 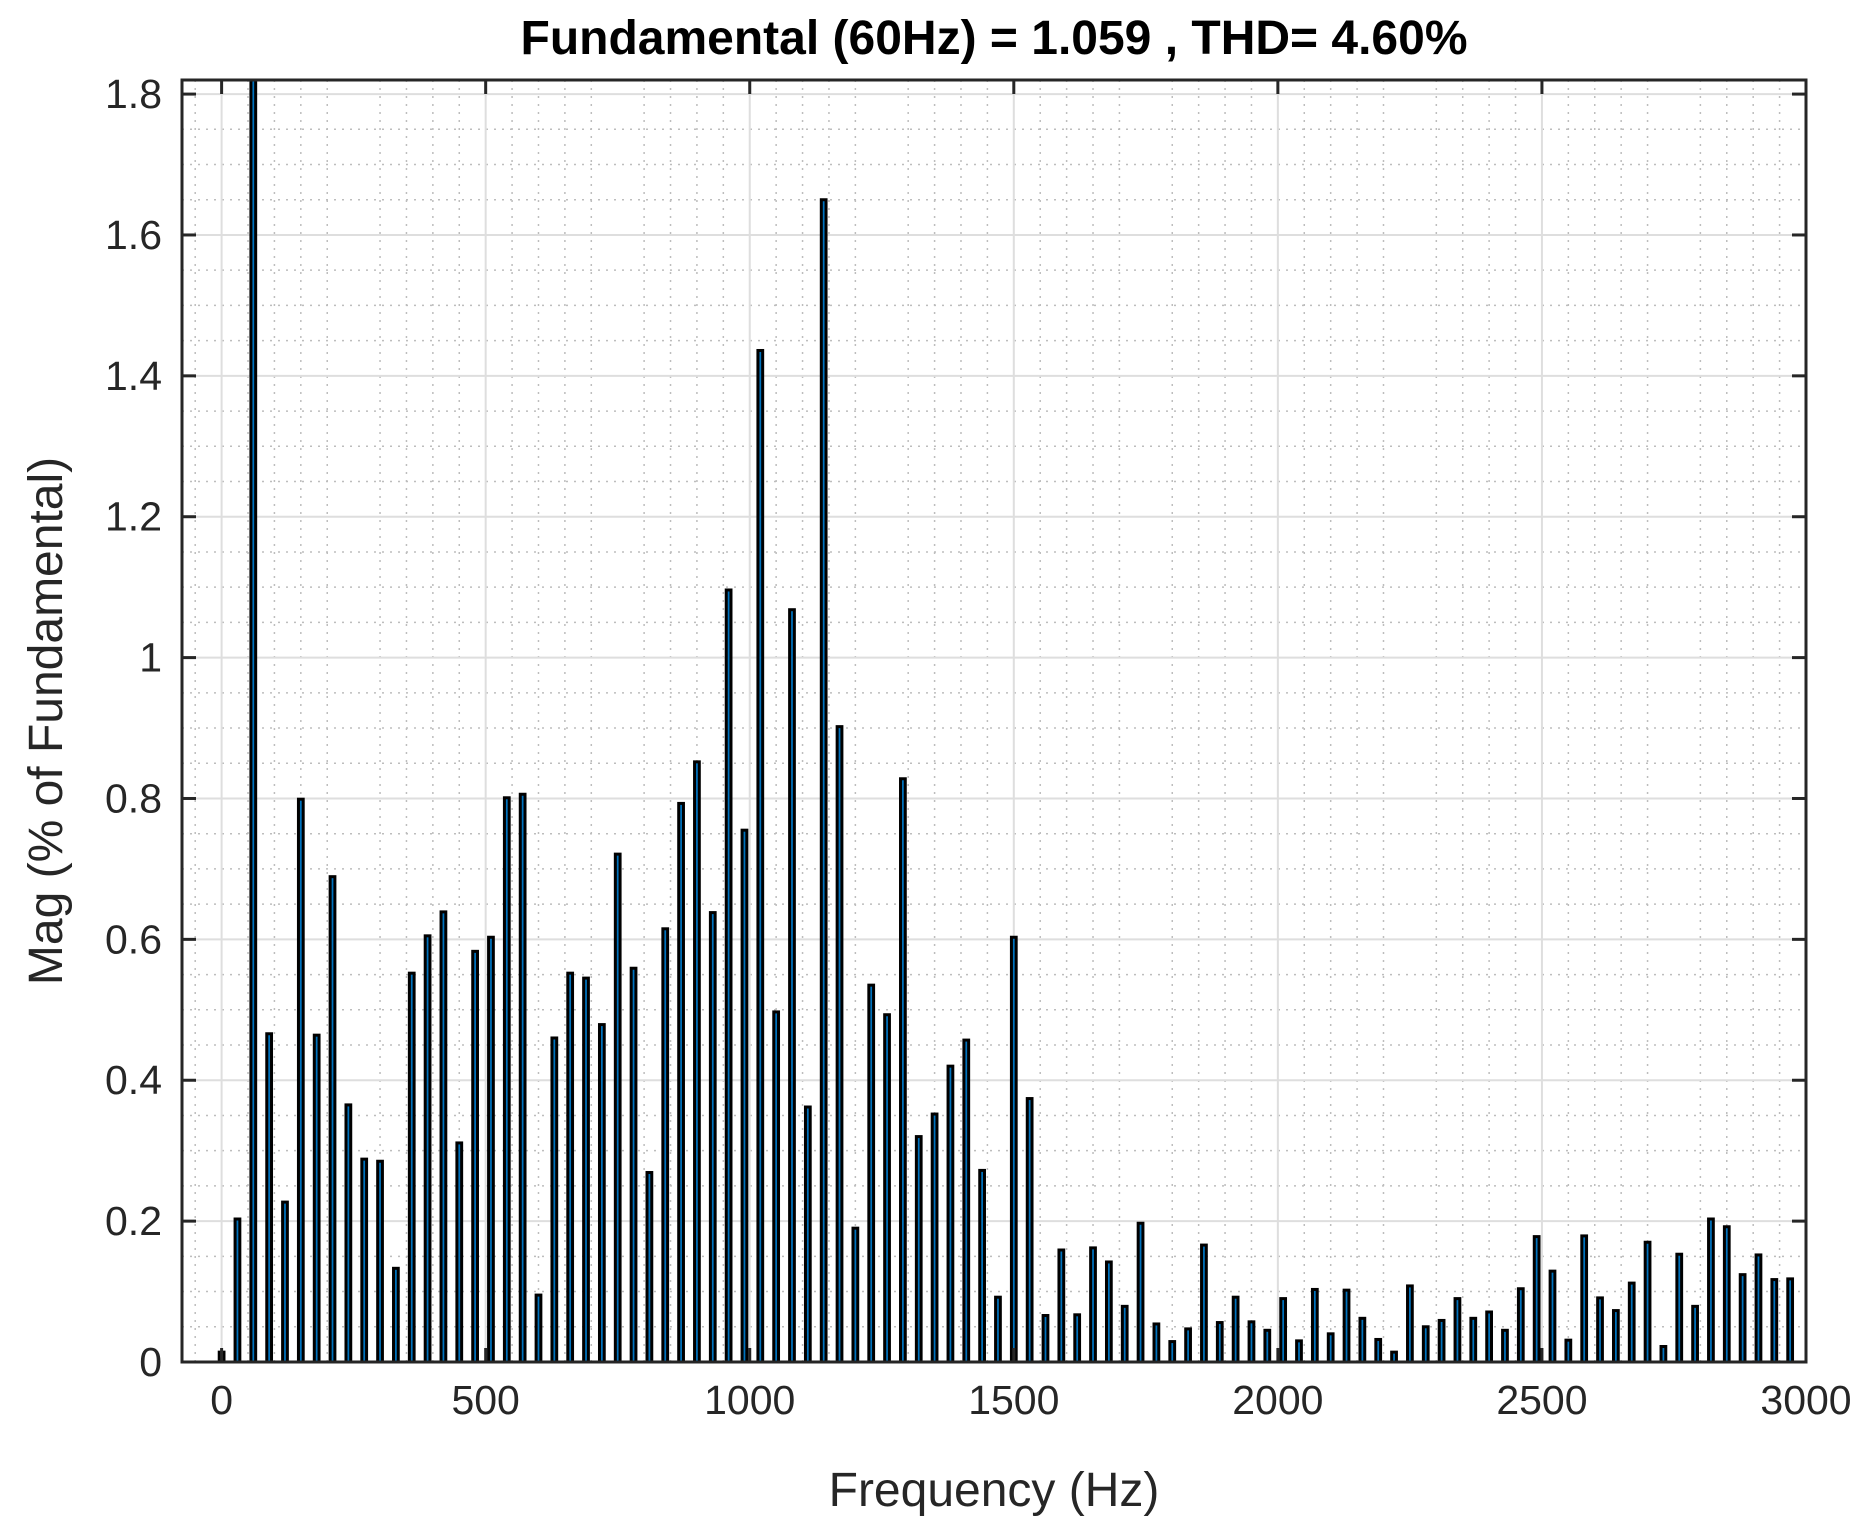 I want to click on y-tick-label: 0, so click(x=150, y=1362).